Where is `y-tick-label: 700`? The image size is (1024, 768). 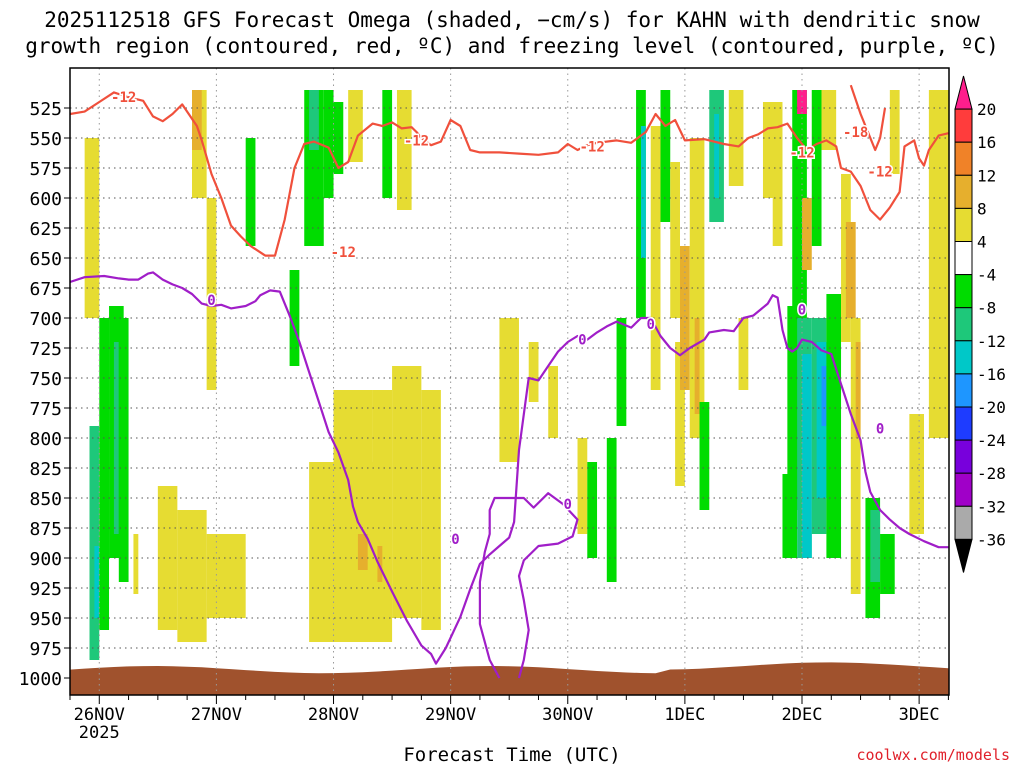 y-tick-label: 700 is located at coordinates (45, 319).